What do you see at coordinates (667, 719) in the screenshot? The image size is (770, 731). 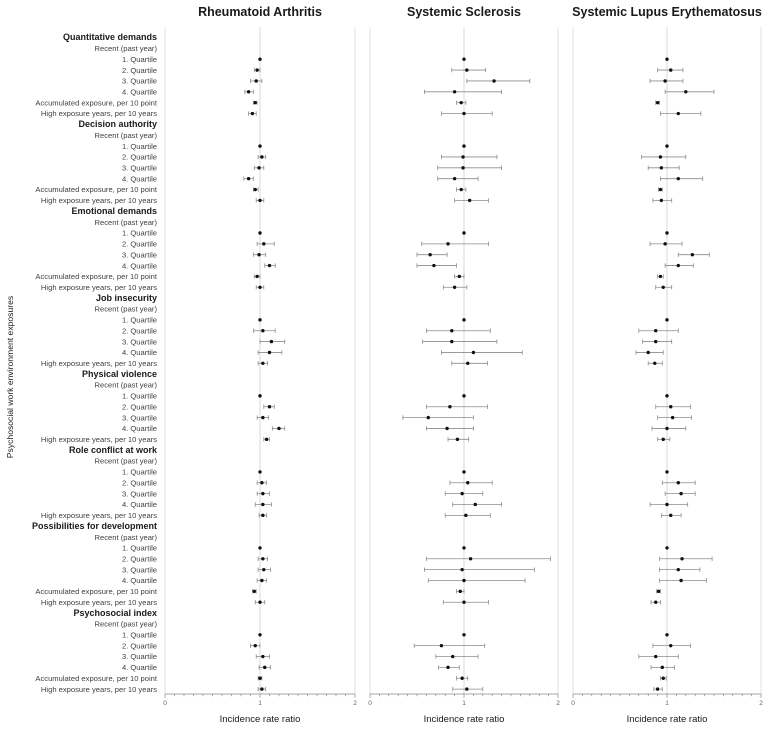 I see `x-axis-label: Incidence rate ratio` at bounding box center [667, 719].